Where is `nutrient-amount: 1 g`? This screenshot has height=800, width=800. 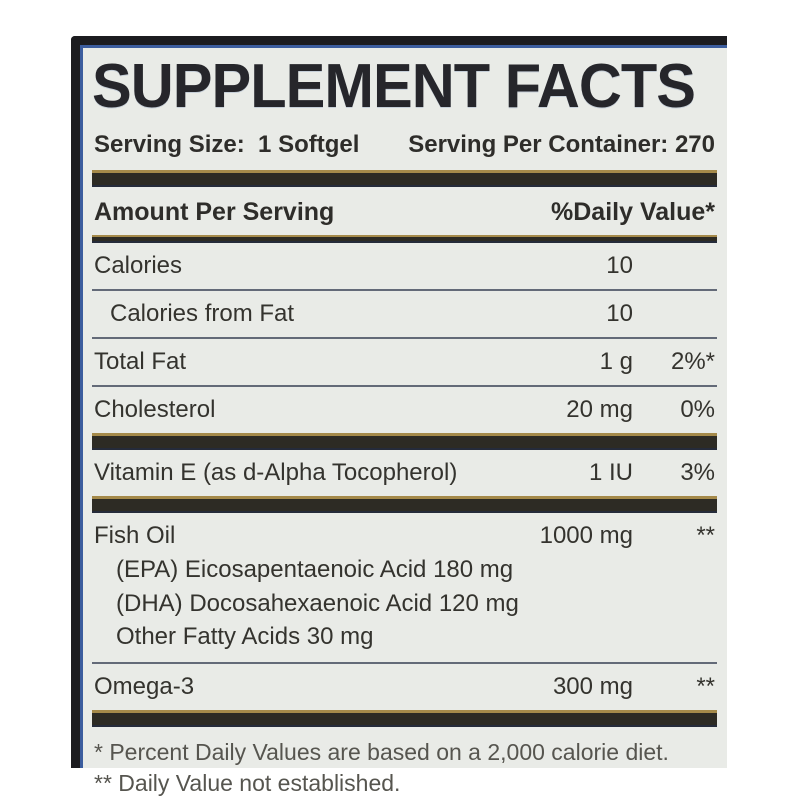
nutrient-amount: 1 g is located at coordinates (616, 361).